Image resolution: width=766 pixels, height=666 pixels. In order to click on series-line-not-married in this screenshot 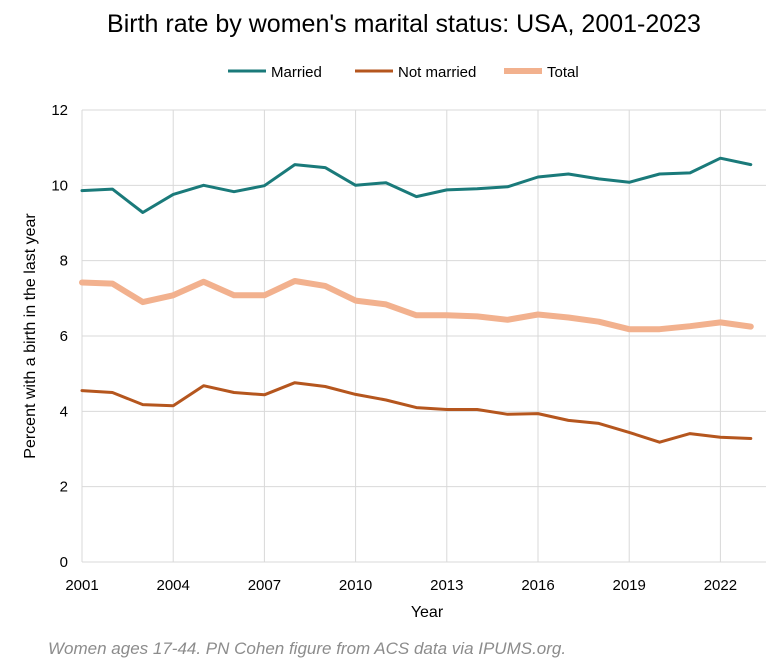, I will do `click(416, 412)`.